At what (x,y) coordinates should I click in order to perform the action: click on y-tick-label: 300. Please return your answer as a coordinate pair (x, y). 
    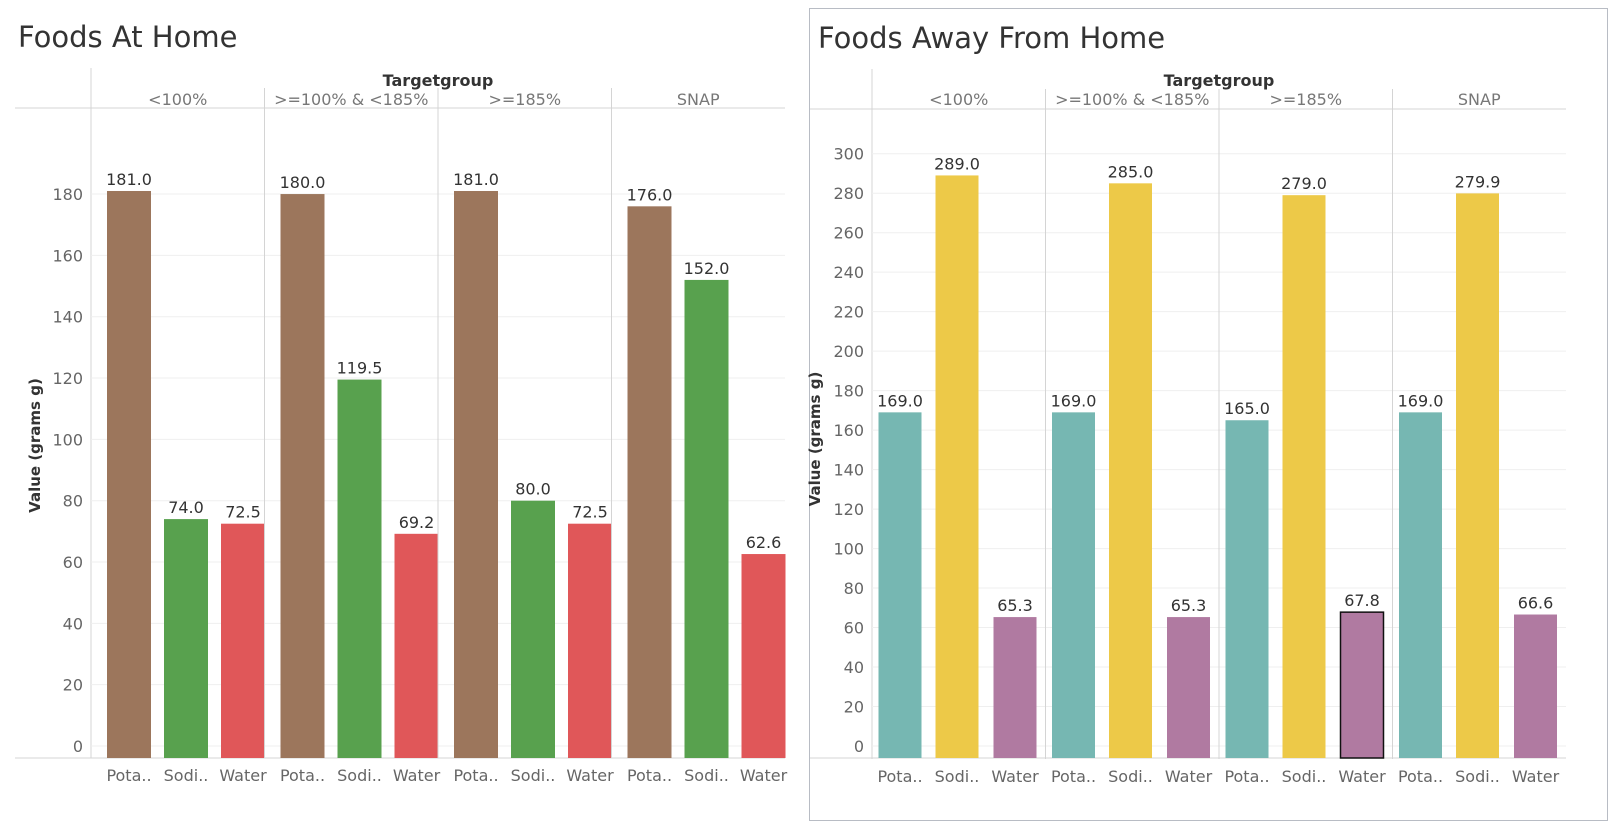
    Looking at the image, I should click on (848, 154).